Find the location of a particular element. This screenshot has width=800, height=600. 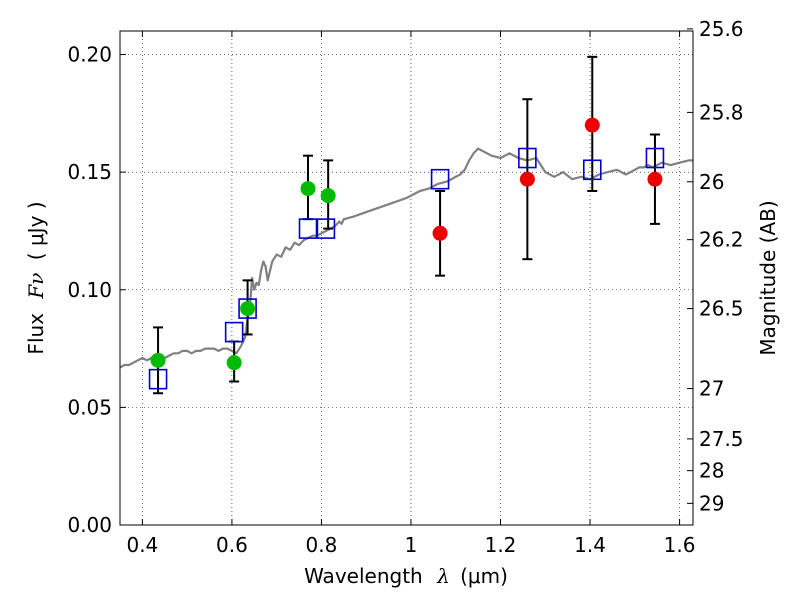

x-tick-label: 1.2 is located at coordinates (501, 545).